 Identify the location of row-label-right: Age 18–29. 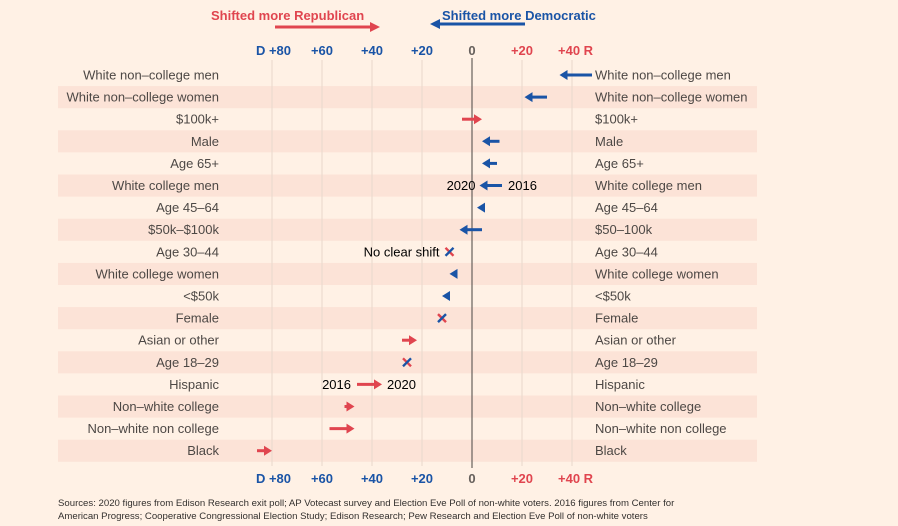
(626, 362).